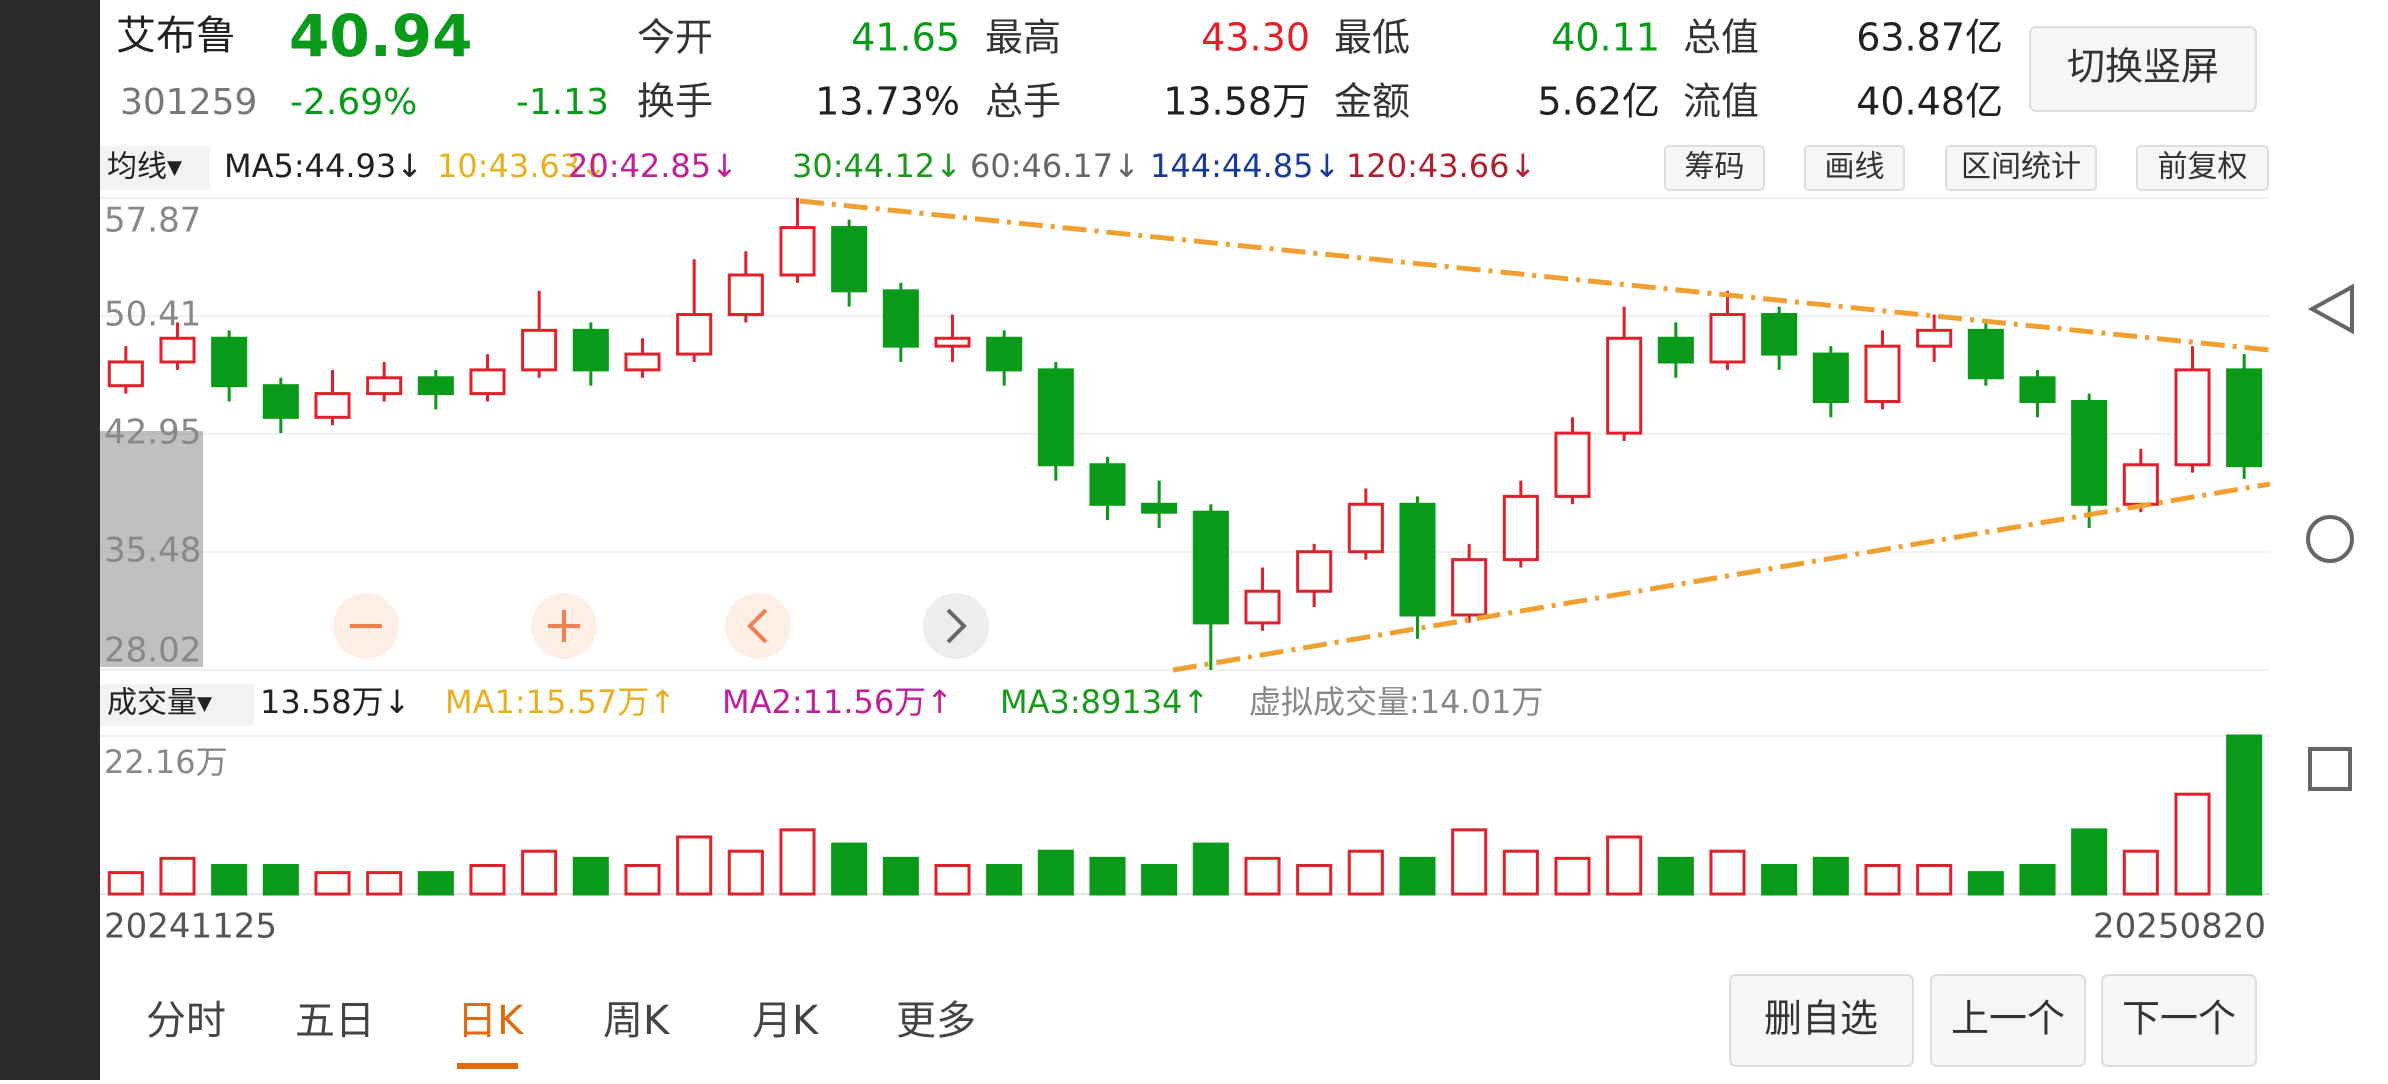 Image resolution: width=2388 pixels, height=1084 pixels. Describe the element at coordinates (675, 102) in the screenshot. I see `label: 换手` at that location.